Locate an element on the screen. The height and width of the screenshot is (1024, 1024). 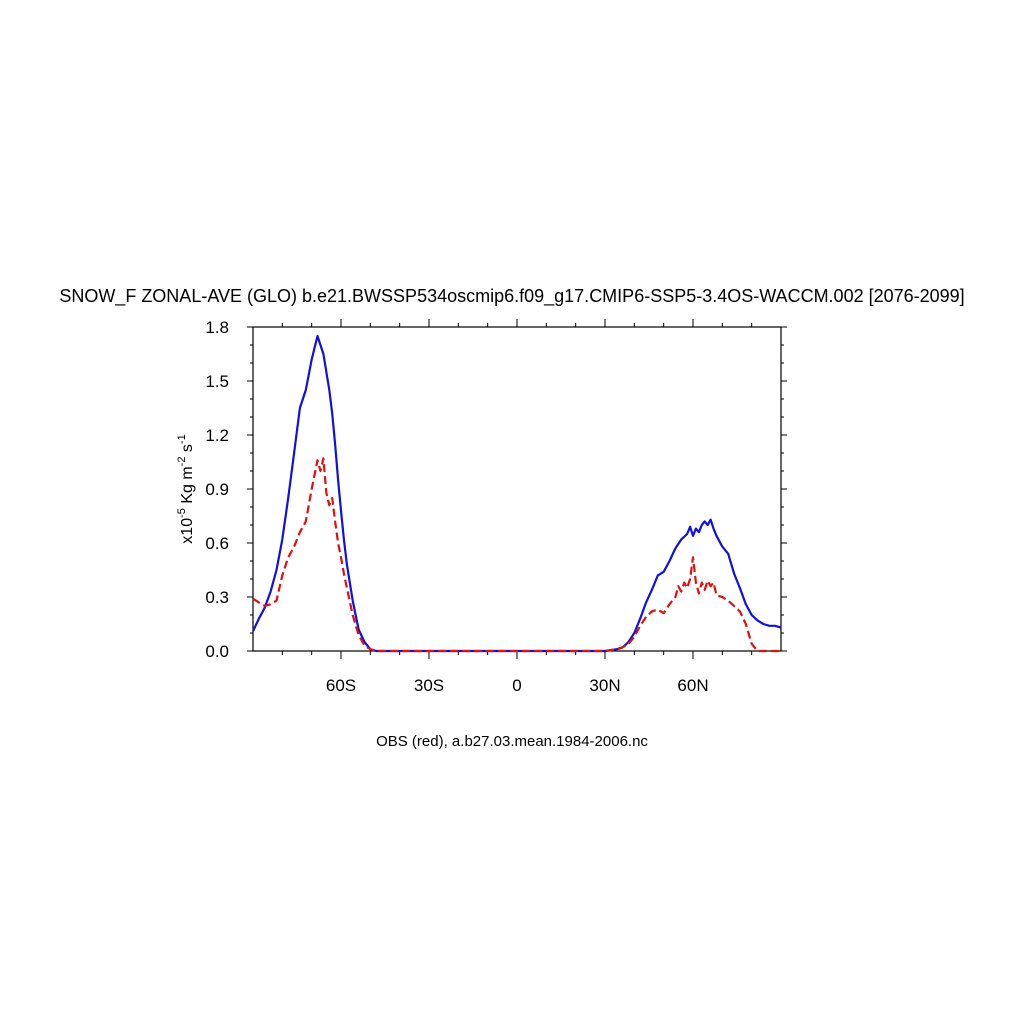
y-label-exp1: -5 is located at coordinates (182, 513).